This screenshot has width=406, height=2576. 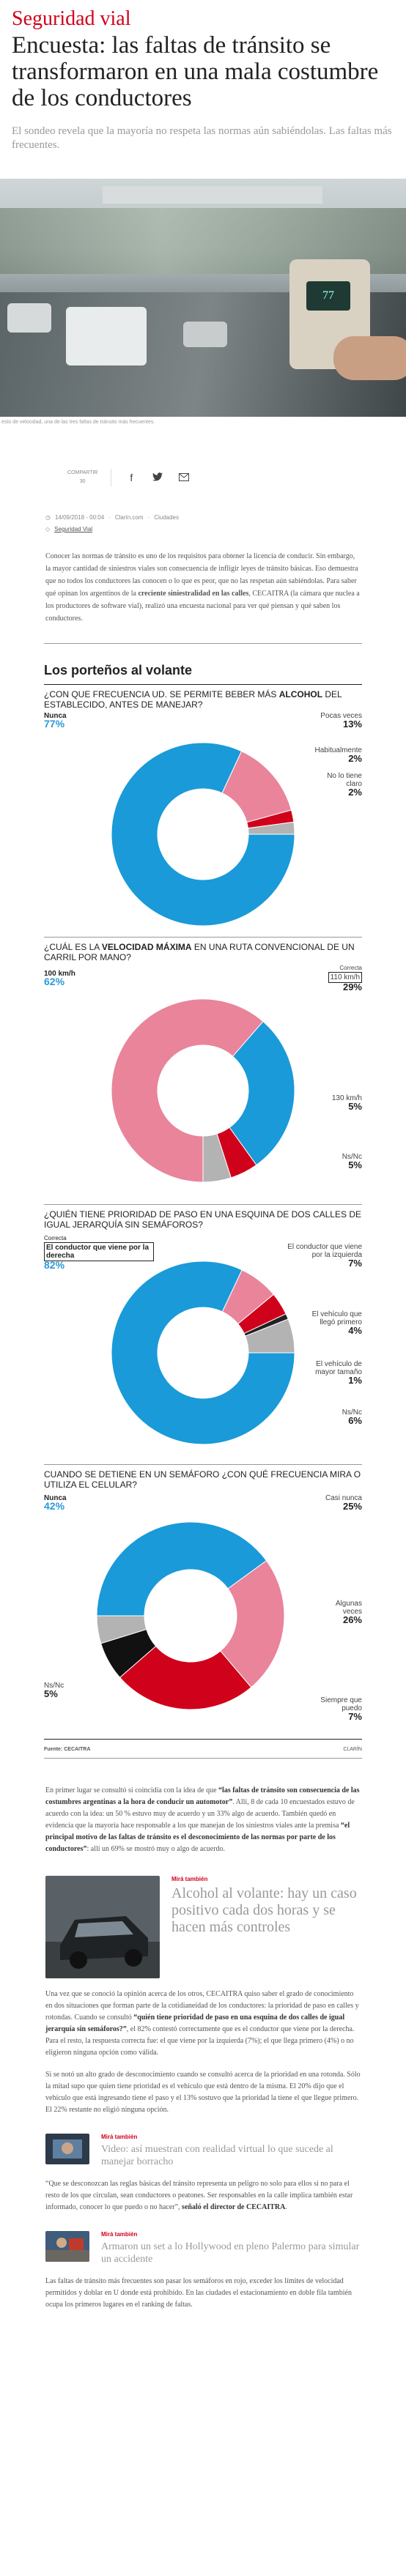 What do you see at coordinates (54, 1690) in the screenshot?
I see `label-nsnc-4: Ns/Nc 5%` at bounding box center [54, 1690].